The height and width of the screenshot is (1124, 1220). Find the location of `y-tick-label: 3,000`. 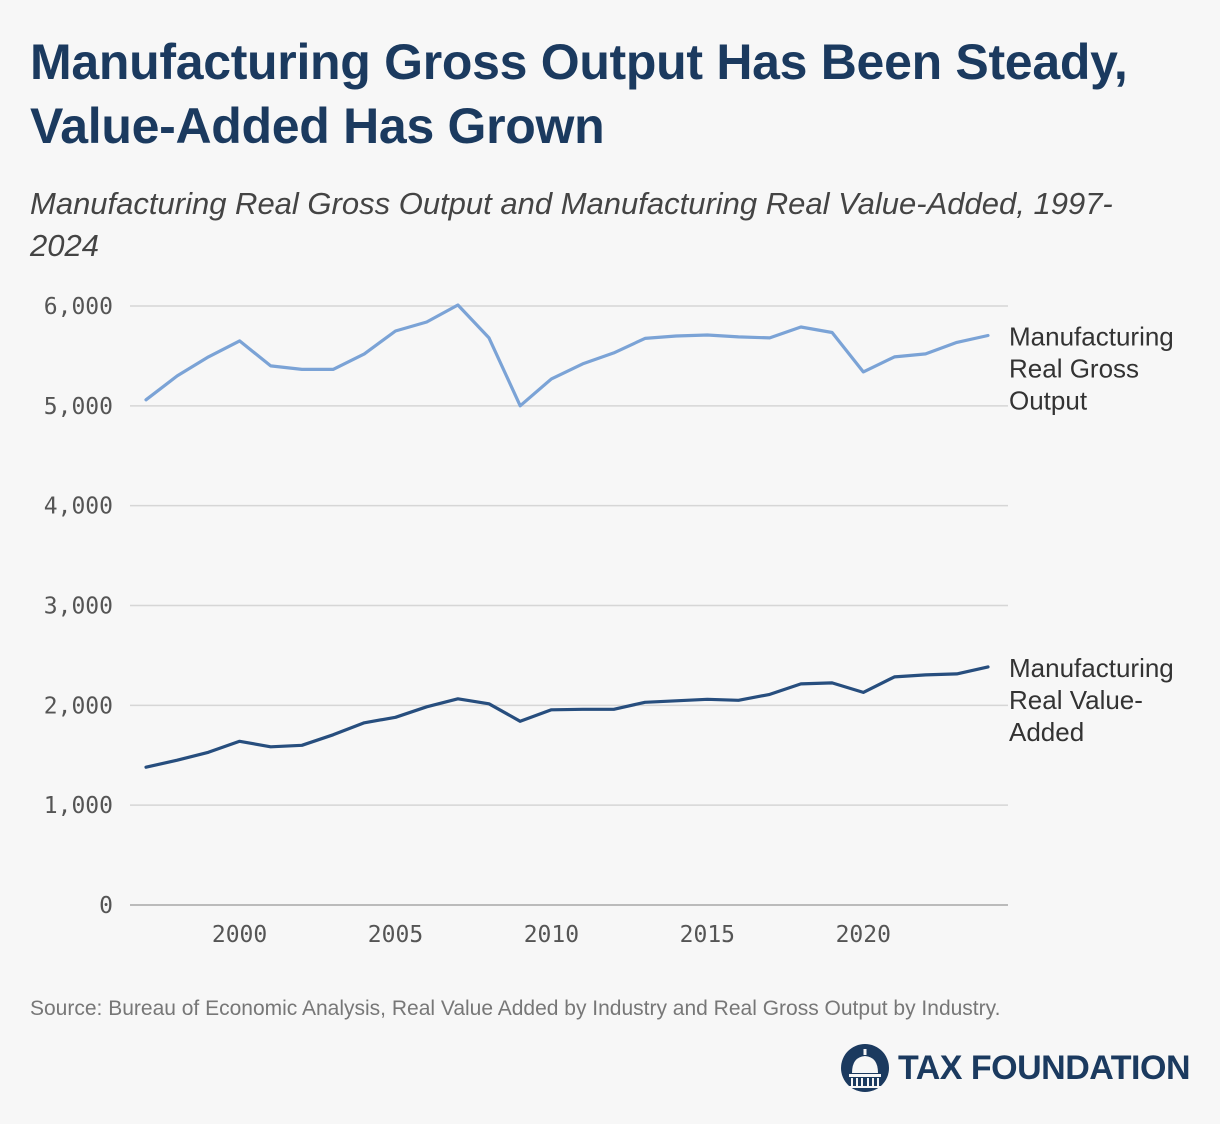

y-tick-label: 3,000 is located at coordinates (78, 607).